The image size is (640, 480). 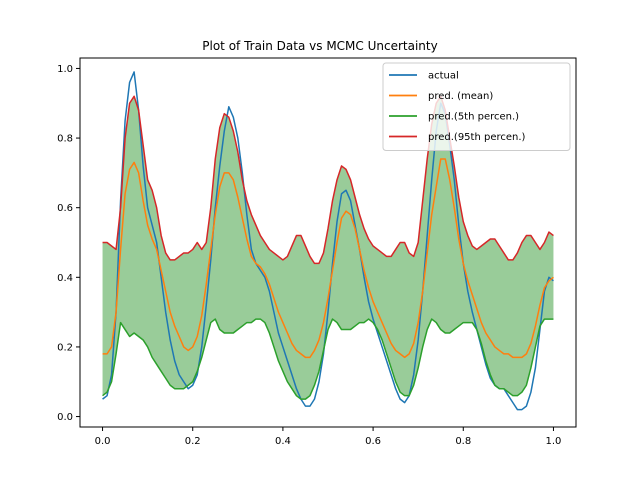 What do you see at coordinates (554, 441) in the screenshot?
I see `x-tick-label: 1.0` at bounding box center [554, 441].